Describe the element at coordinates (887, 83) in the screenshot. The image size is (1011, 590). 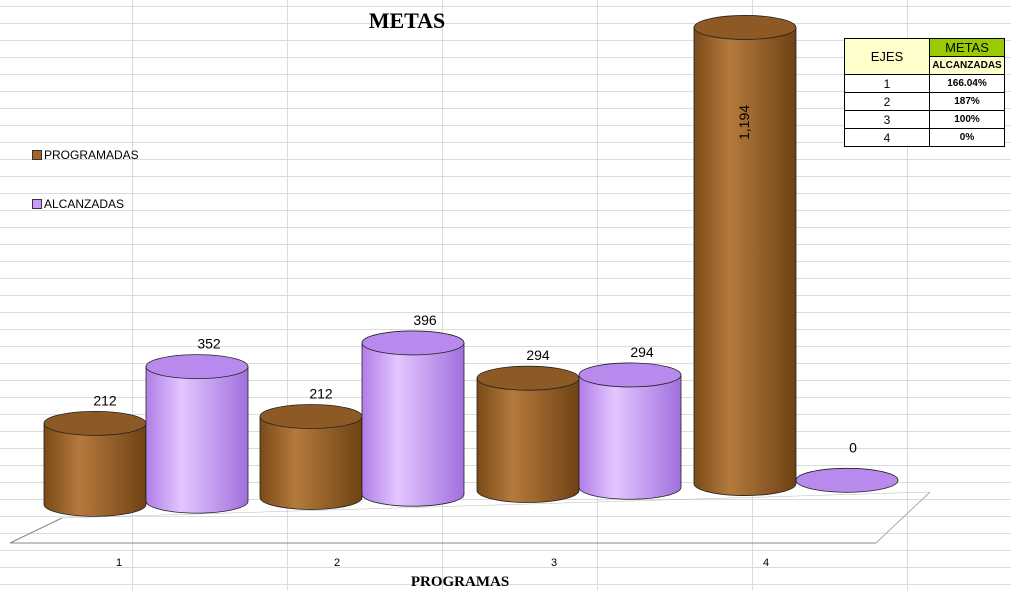
I see `table-cell-eje: 1` at that location.